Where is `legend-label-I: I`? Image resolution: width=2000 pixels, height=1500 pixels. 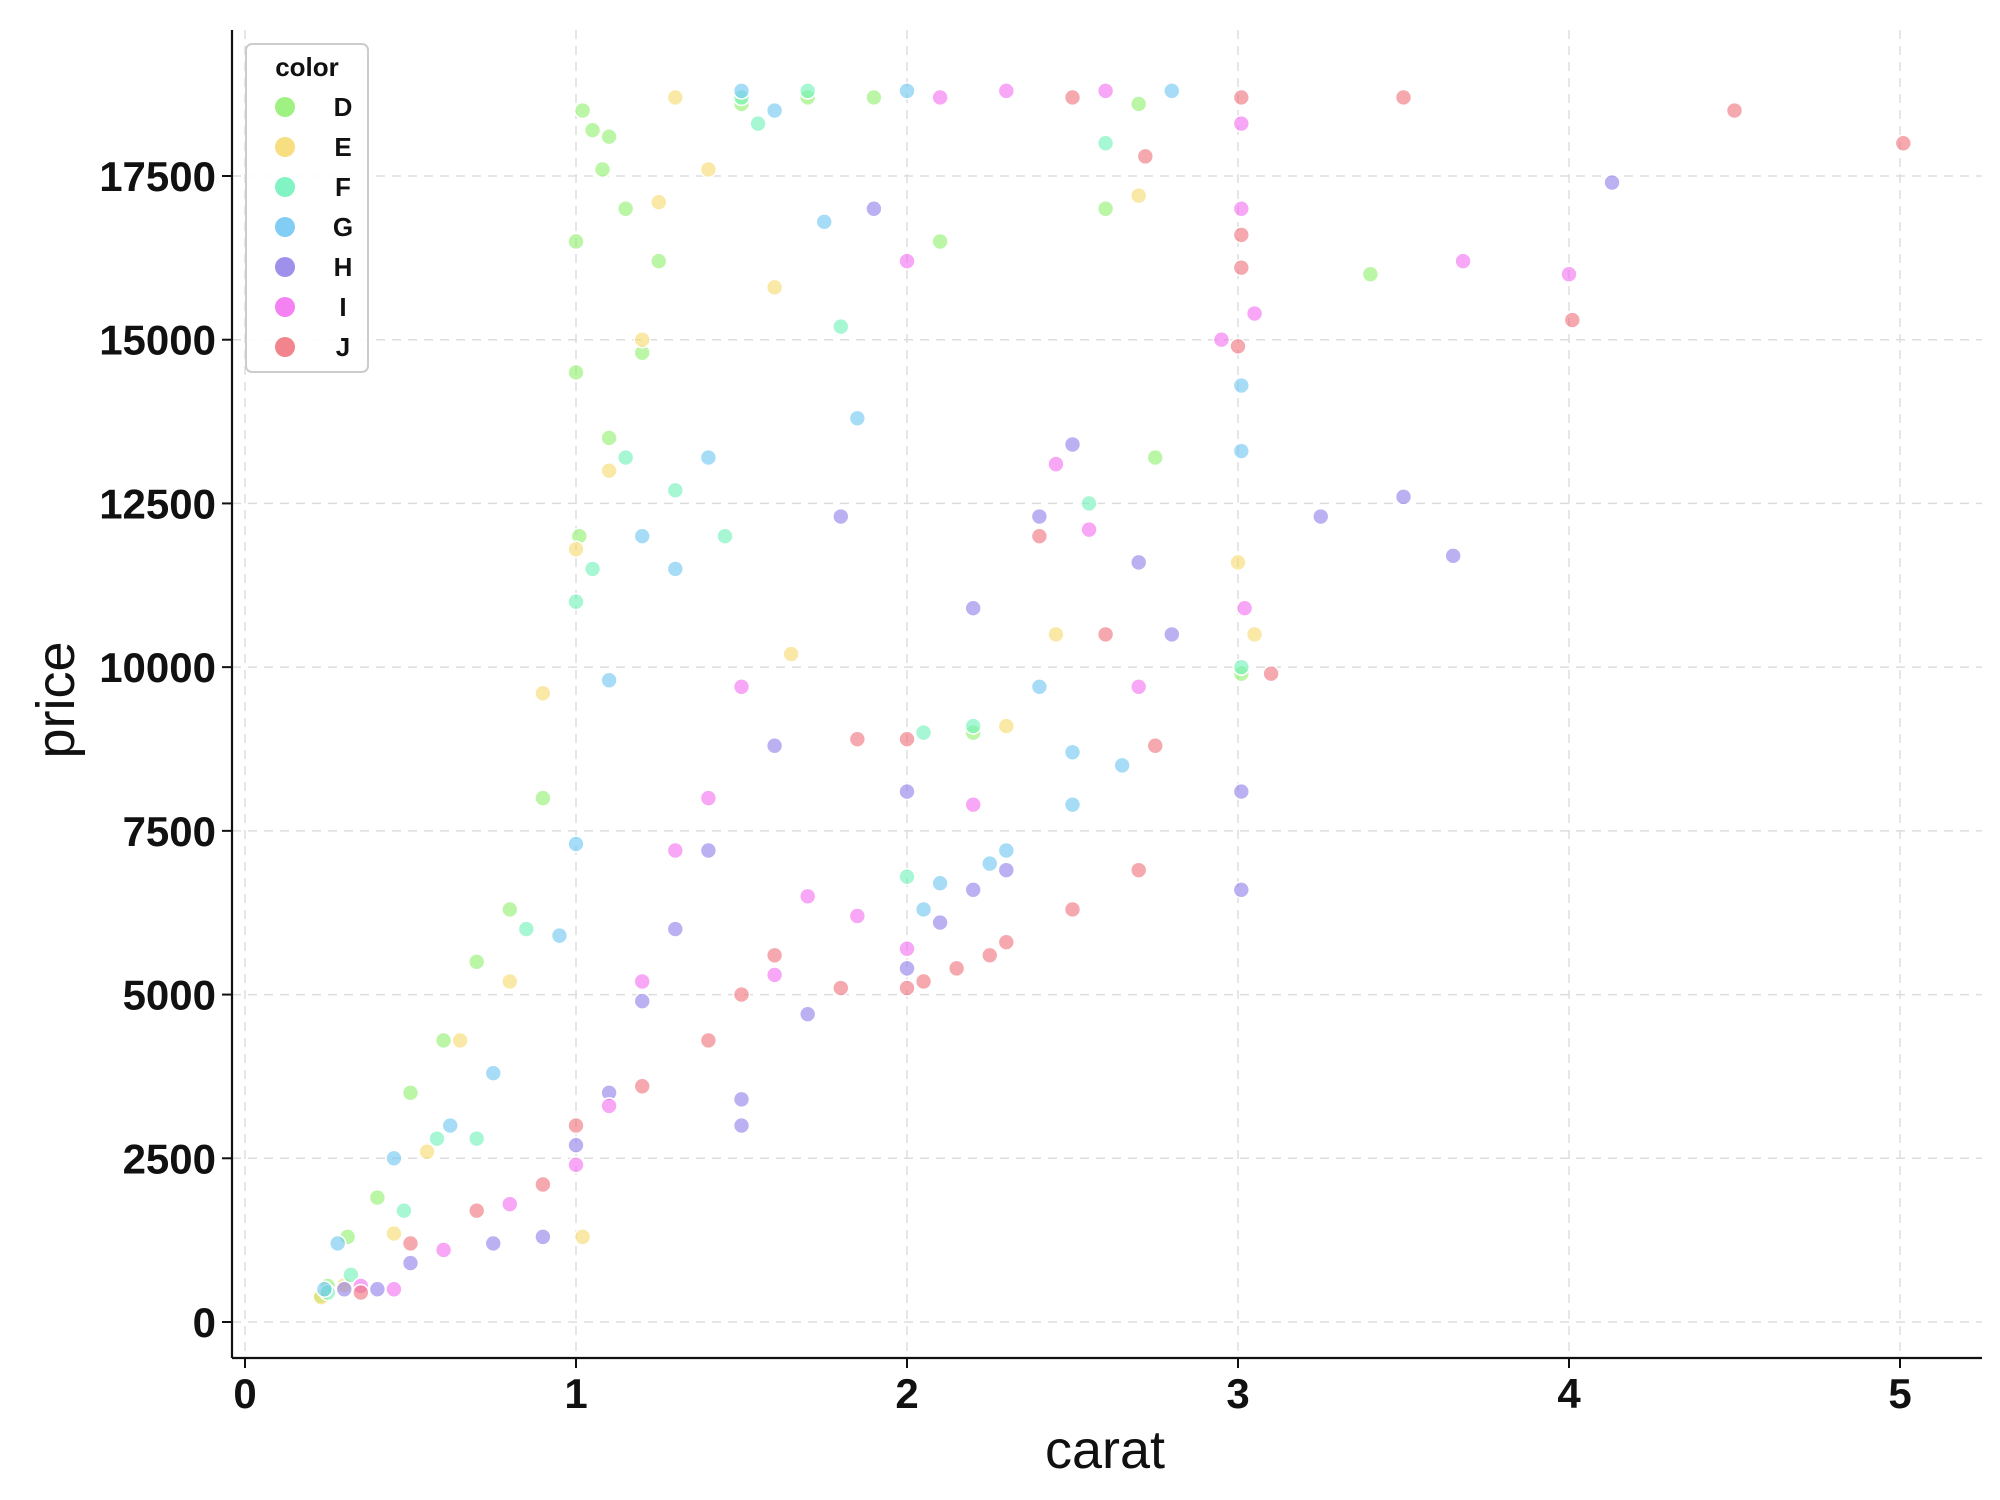
legend-label-I: I is located at coordinates (342, 307).